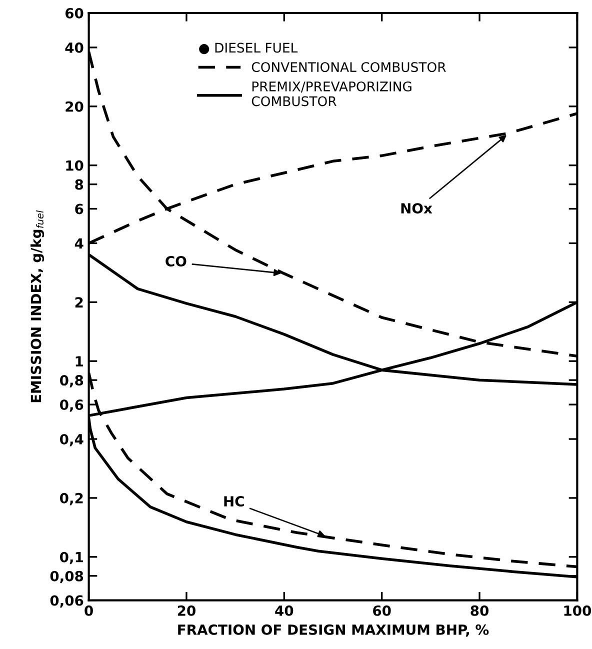  Describe the element at coordinates (333, 630) in the screenshot. I see `x-axis-title: FRACTION OF DESIGN MAXIMUM BHP, %` at that location.